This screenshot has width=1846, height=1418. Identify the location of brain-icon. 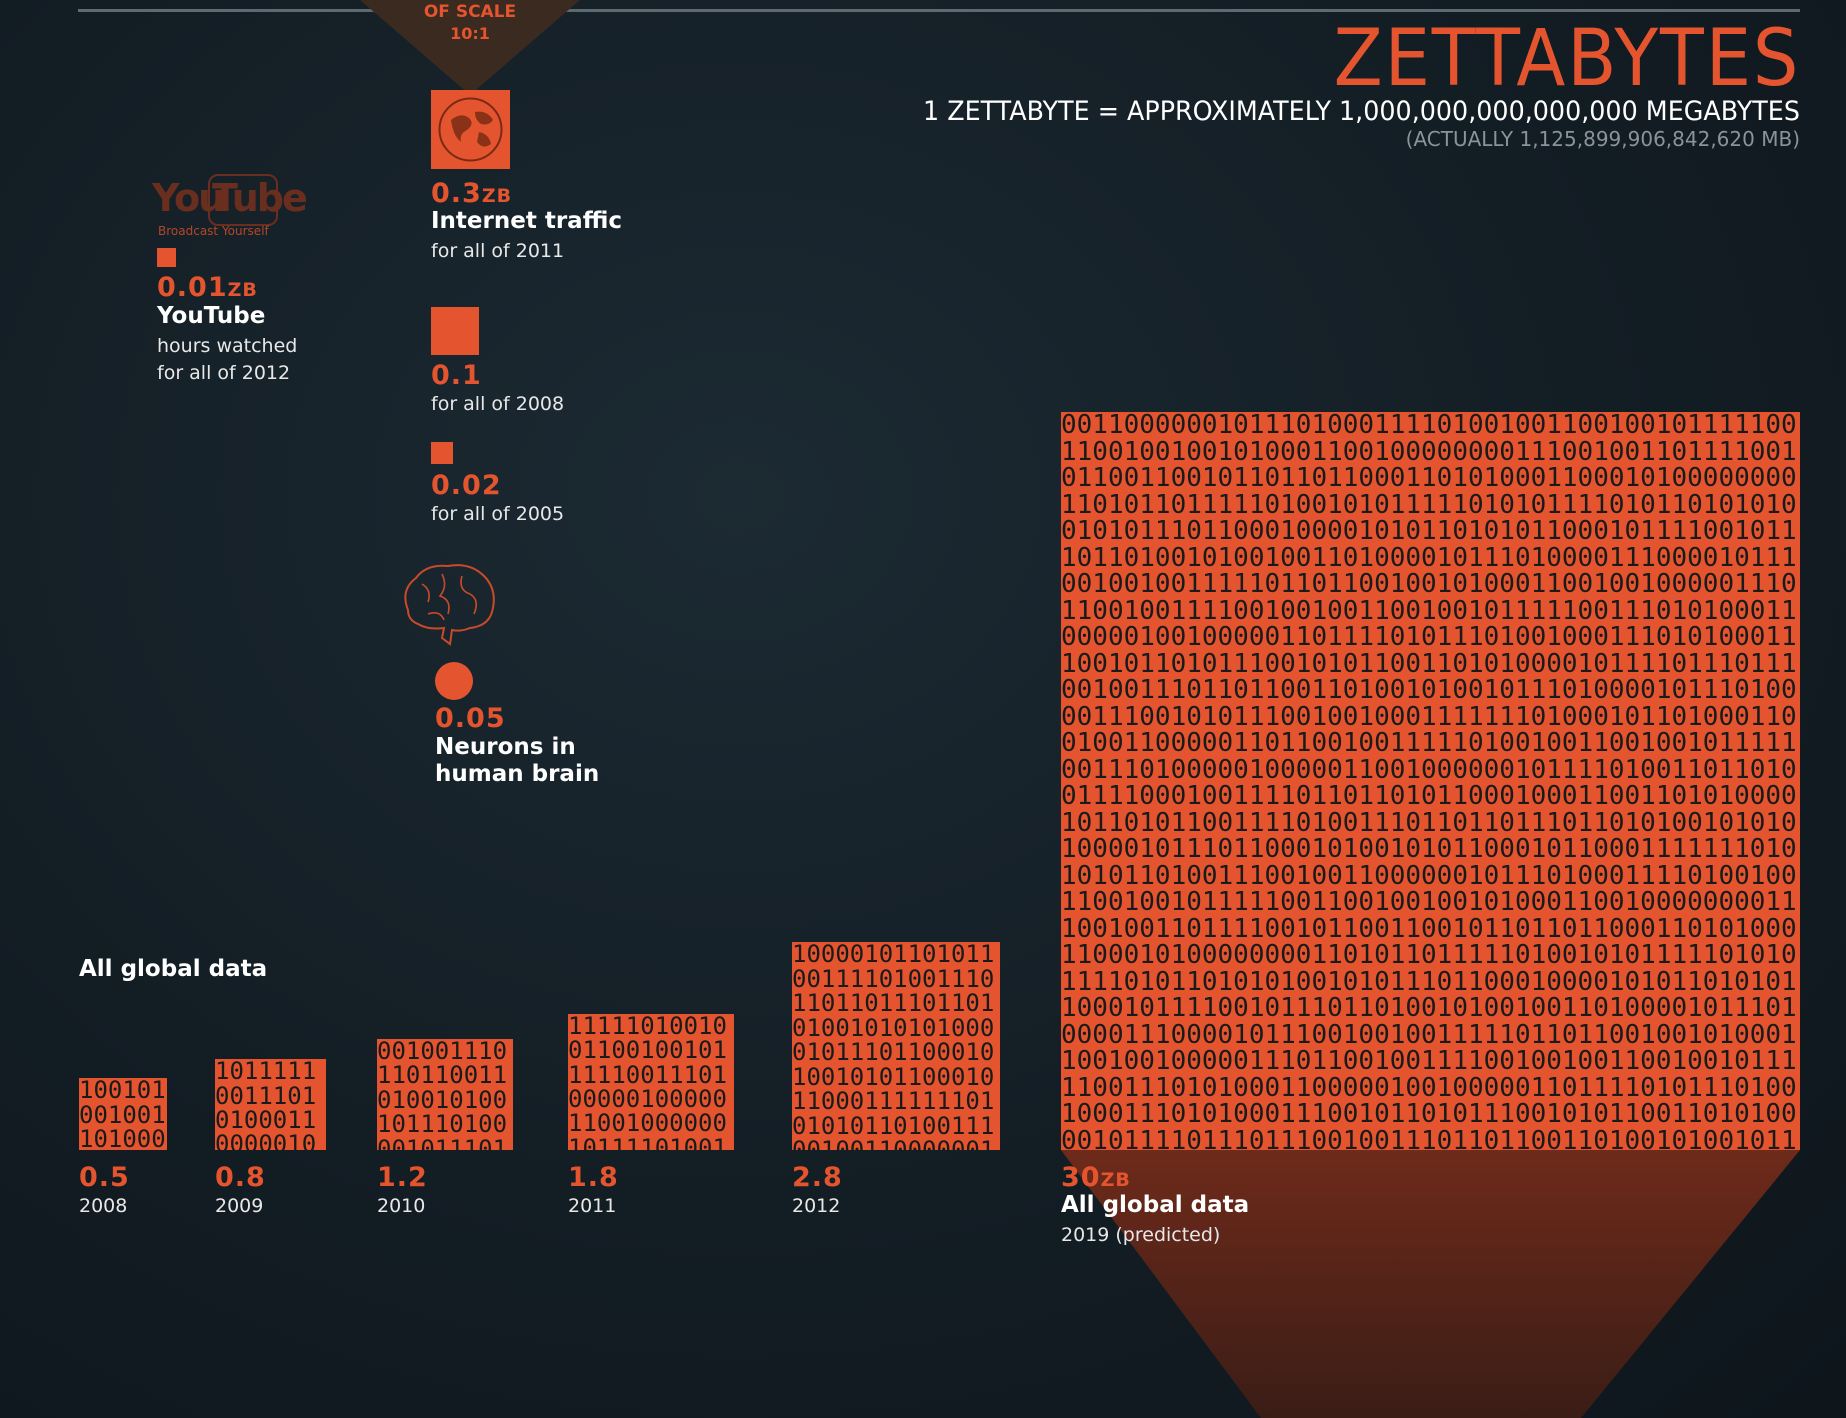
(449, 605).